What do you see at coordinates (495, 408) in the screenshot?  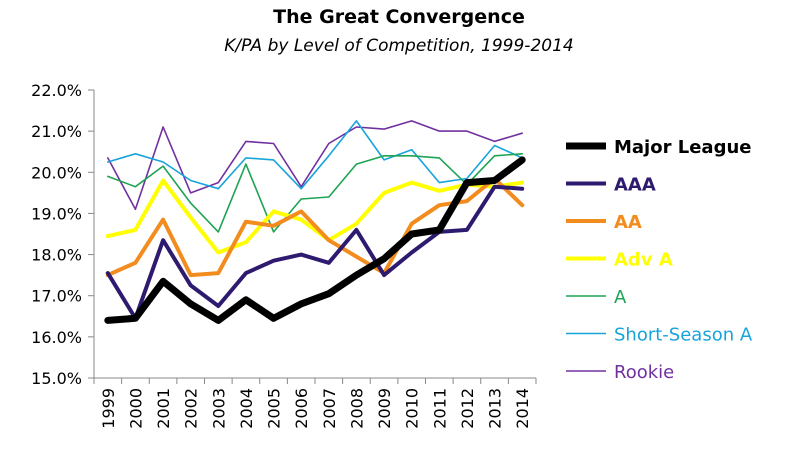 I see `x-tick-label: 2013` at bounding box center [495, 408].